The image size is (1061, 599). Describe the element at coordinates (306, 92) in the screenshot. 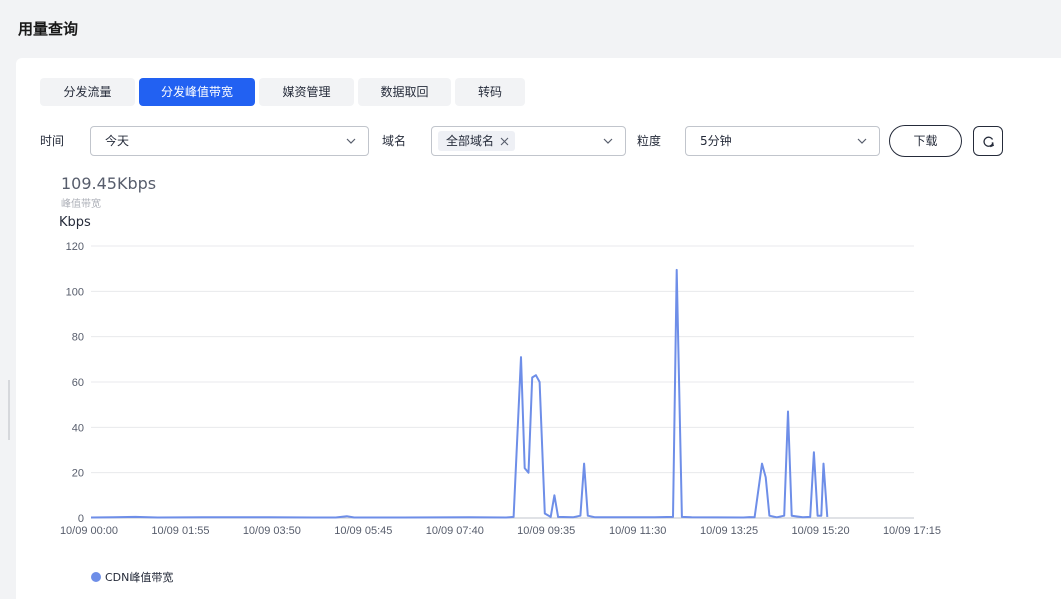

I see `tab-media-management: 媒资管理` at that location.